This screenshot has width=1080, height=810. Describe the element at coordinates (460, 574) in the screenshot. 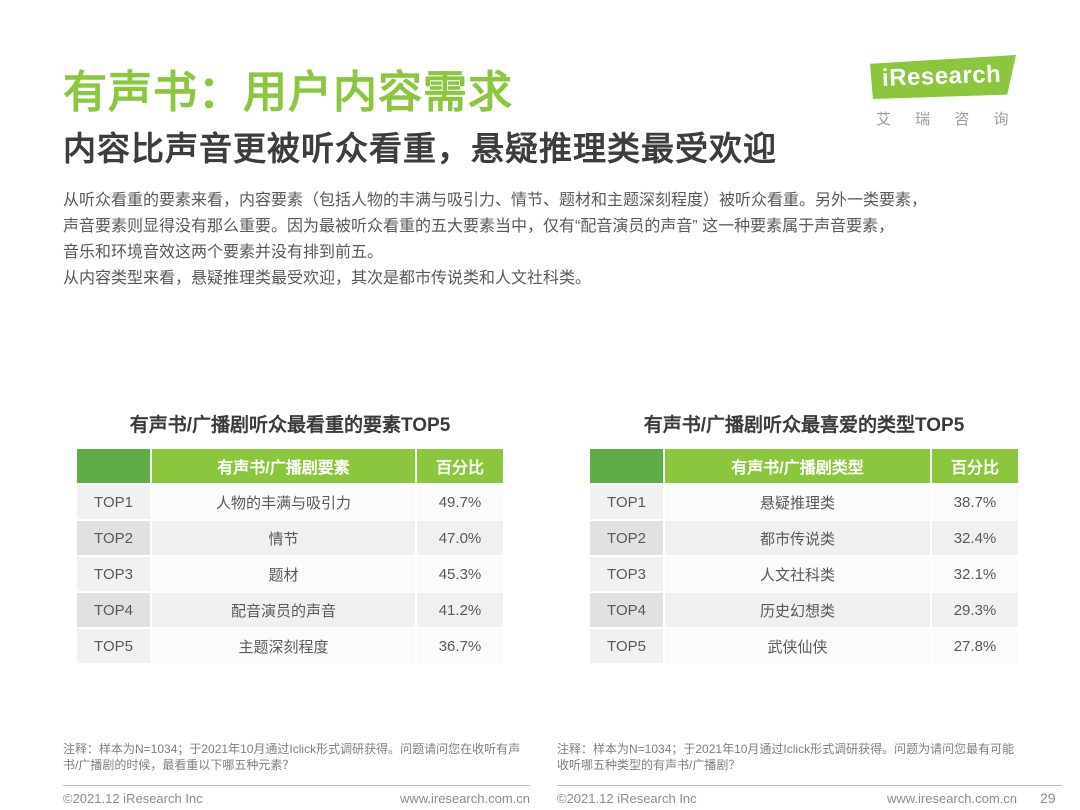

I see `percent-cell: 45.3%` at that location.